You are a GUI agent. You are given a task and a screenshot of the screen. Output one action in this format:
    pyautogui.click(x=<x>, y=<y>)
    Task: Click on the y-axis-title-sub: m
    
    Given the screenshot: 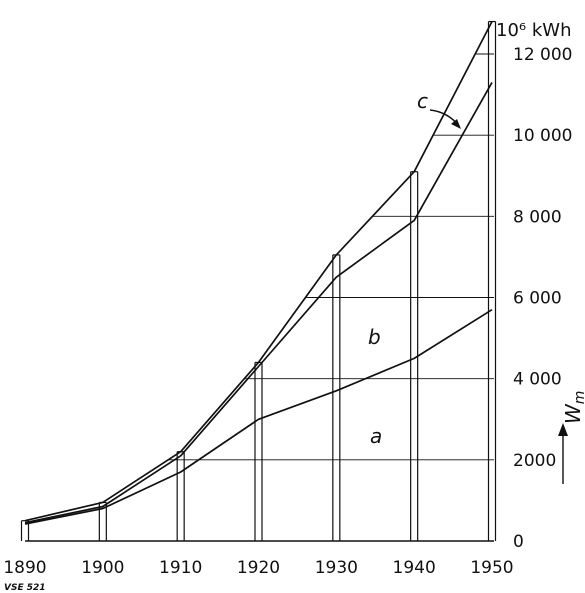 What is the action you would take?
    pyautogui.click(x=578, y=398)
    